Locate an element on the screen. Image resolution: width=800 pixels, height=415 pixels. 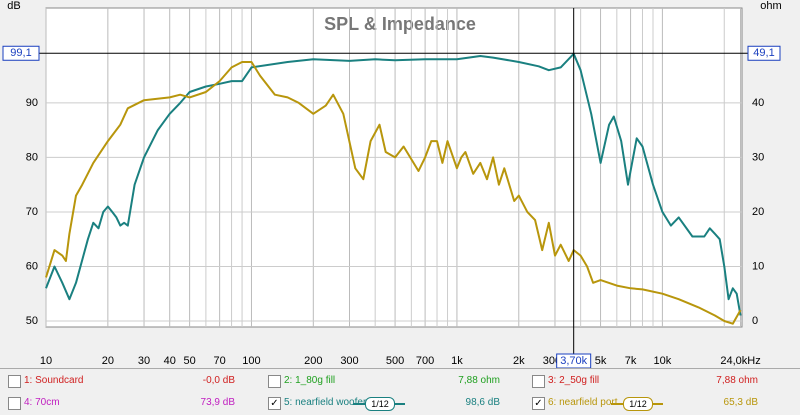
x-tick-label: 10 is located at coordinates (46, 361).